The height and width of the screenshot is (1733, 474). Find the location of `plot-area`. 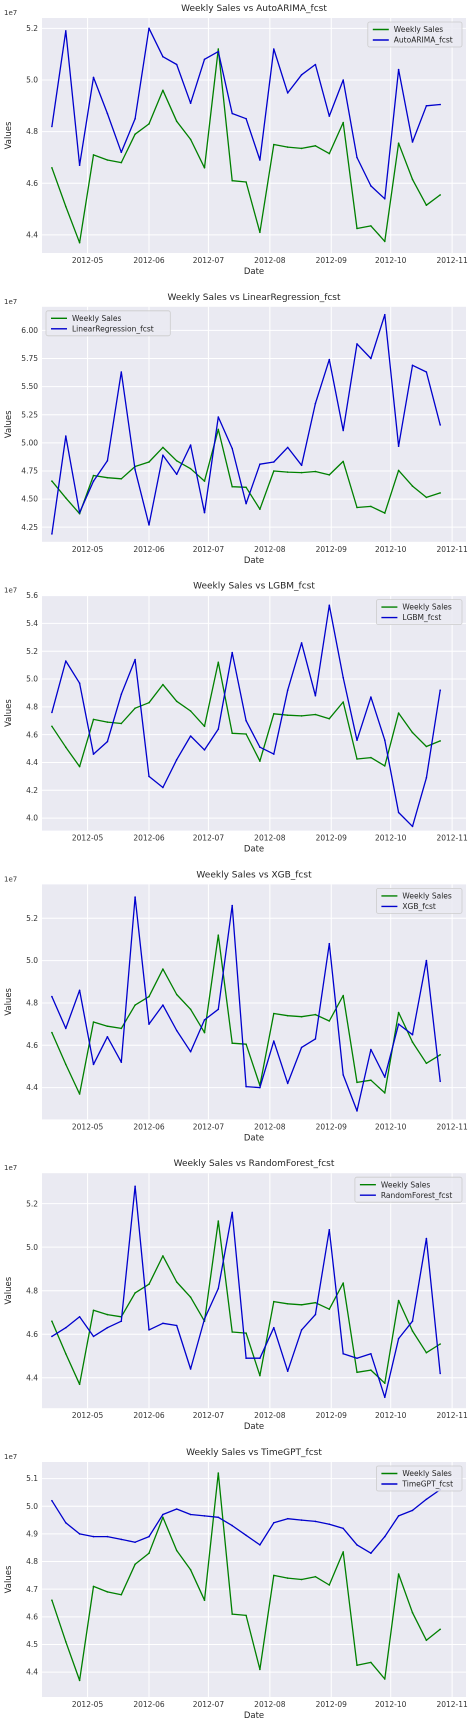

plot-area is located at coordinates (254, 1579).